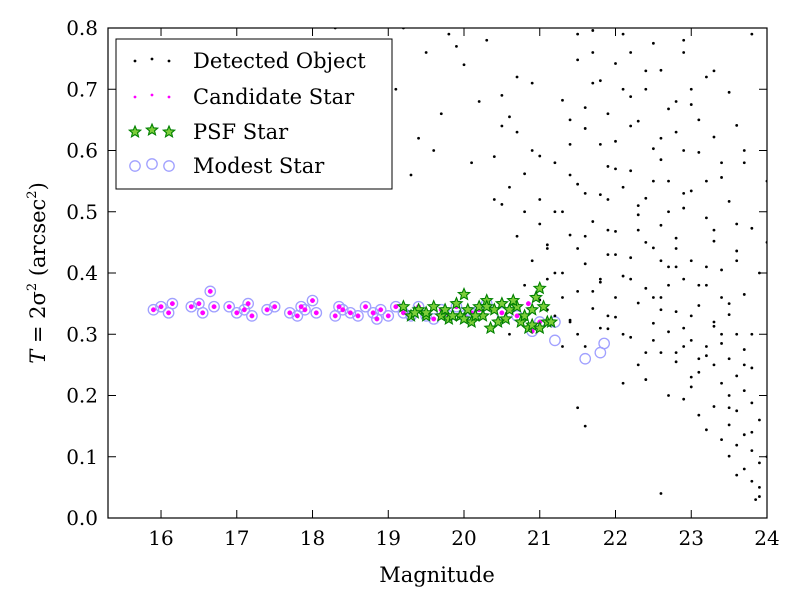 This screenshot has width=800, height=600. Describe the element at coordinates (37, 273) in the screenshot. I see `y-axis-title: T = 2σ2 (arcsec2)` at that location.